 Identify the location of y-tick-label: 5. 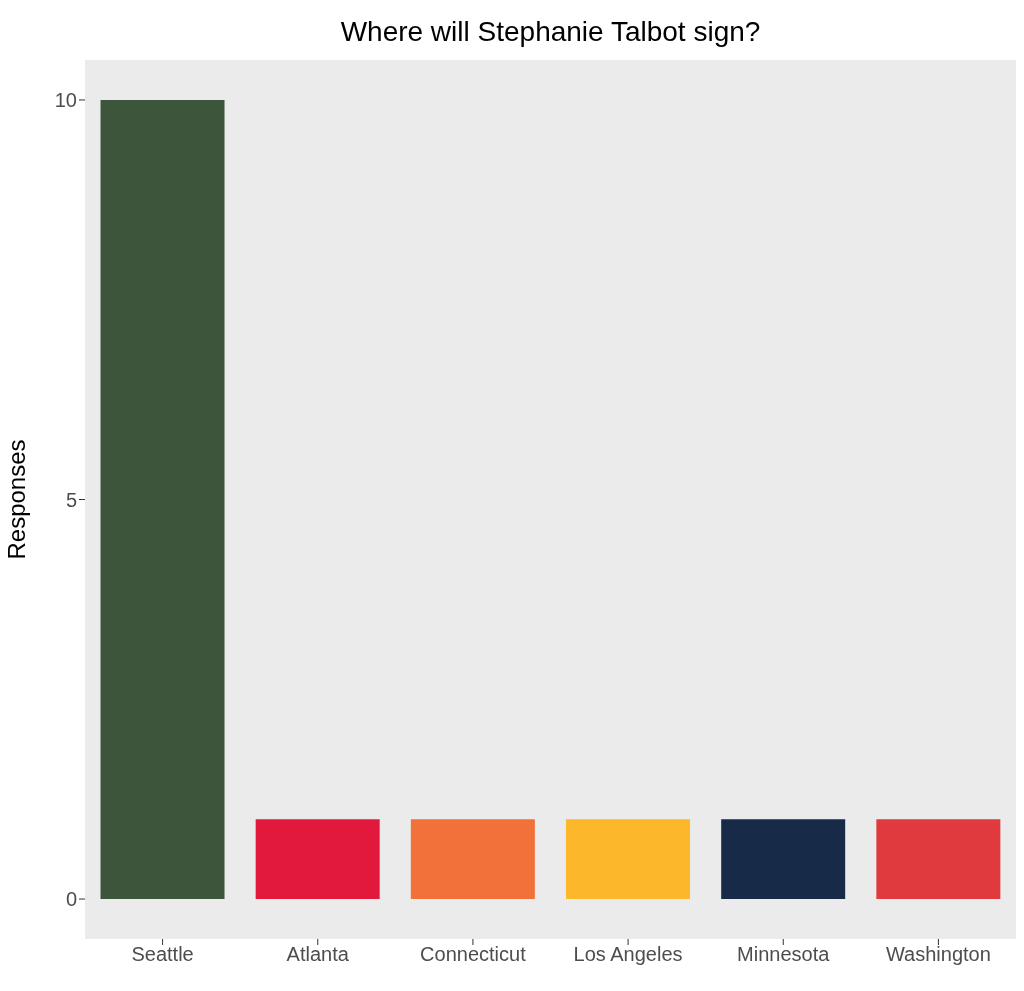
(71, 499).